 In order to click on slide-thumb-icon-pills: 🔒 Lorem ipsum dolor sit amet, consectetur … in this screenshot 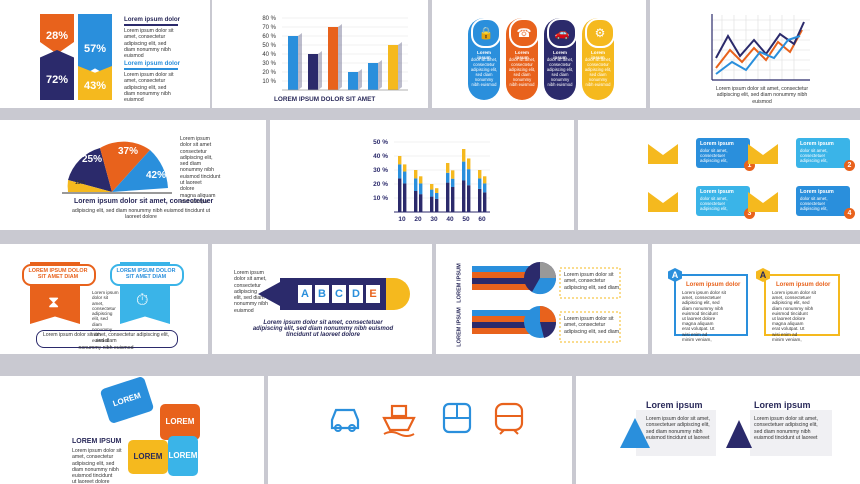, I will do `click(539, 54)`.